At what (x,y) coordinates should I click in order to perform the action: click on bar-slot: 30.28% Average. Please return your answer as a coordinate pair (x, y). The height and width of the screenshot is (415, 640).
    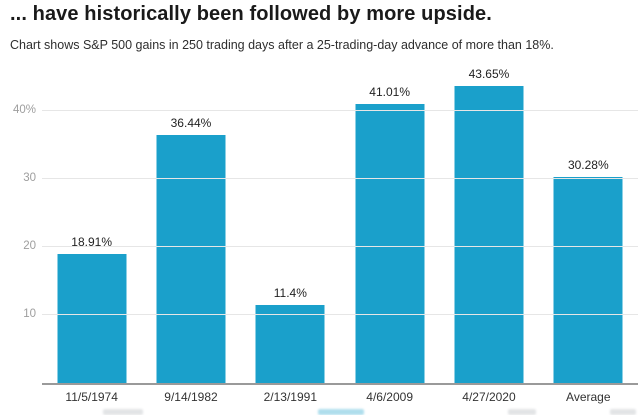
    Looking at the image, I should click on (588, 237).